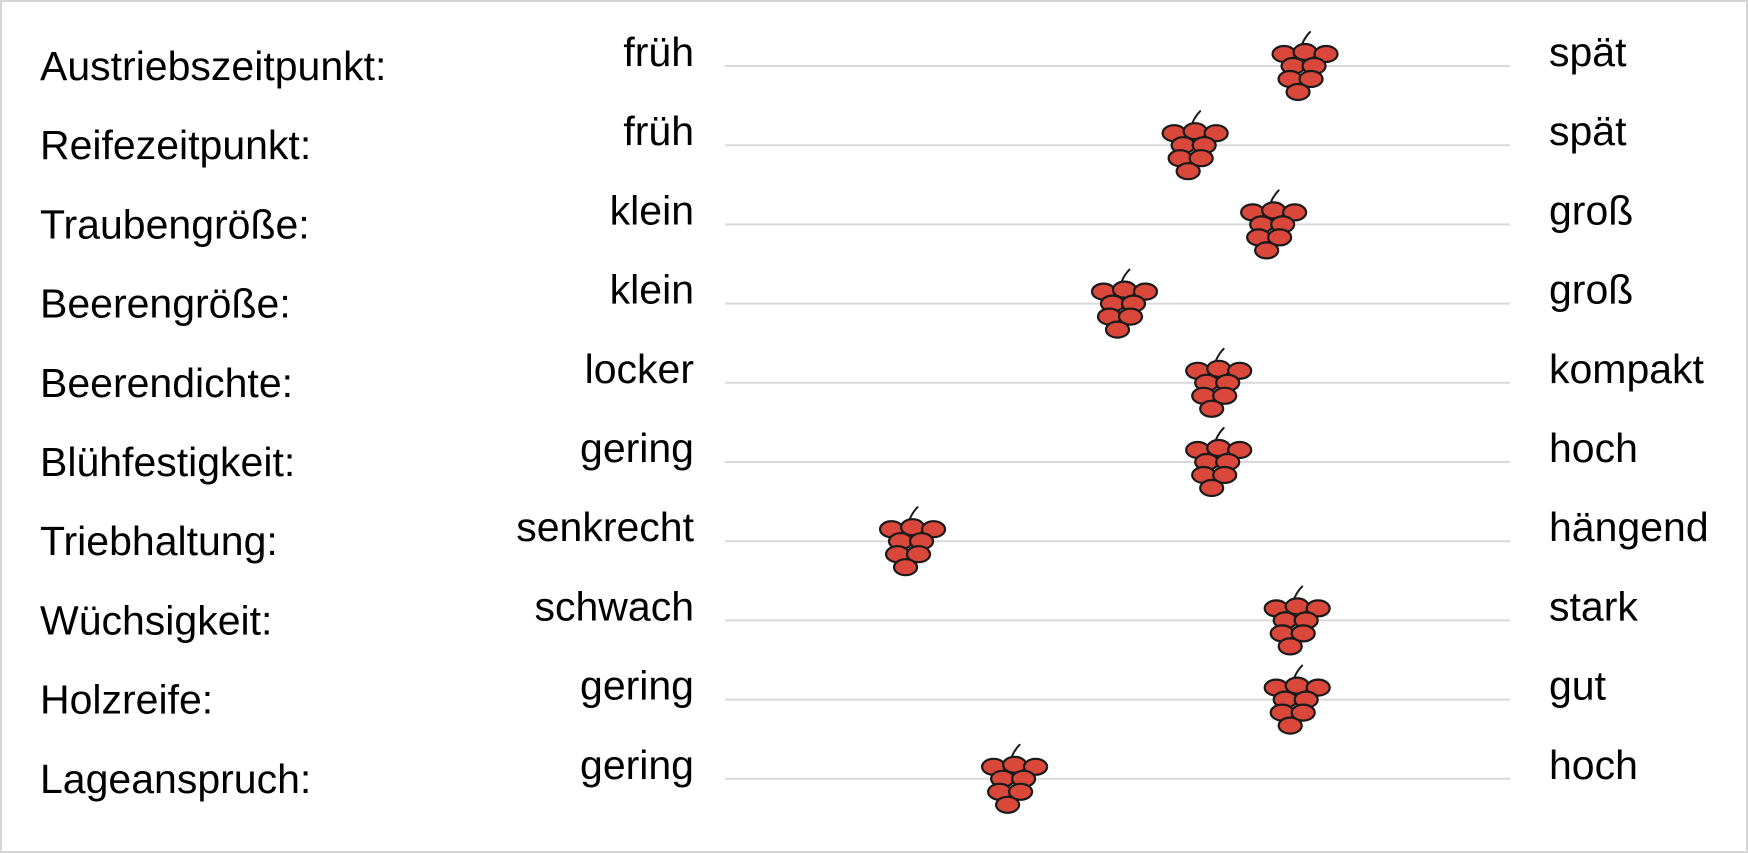 Image resolution: width=1748 pixels, height=853 pixels. I want to click on chart-row: Beerengröße: klein groß, so click(836, 303).